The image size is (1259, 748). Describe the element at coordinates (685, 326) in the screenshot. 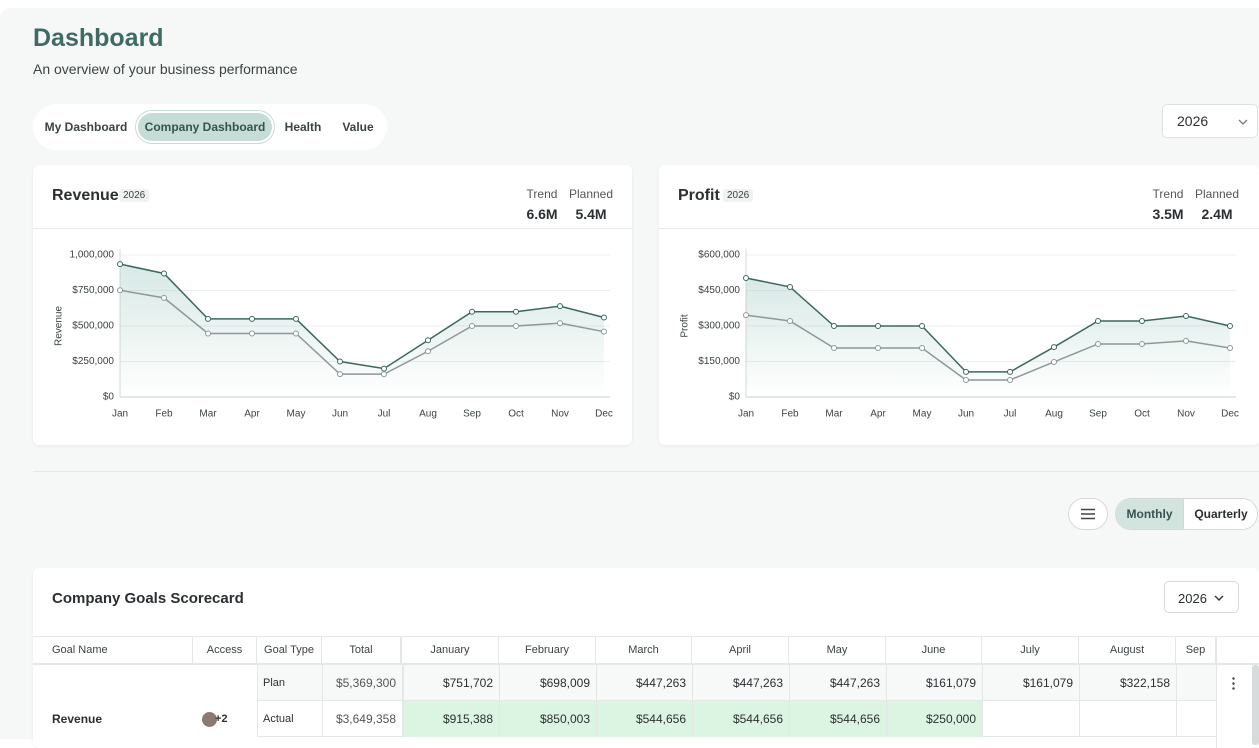

I see `y-axis-label: Profit` at that location.